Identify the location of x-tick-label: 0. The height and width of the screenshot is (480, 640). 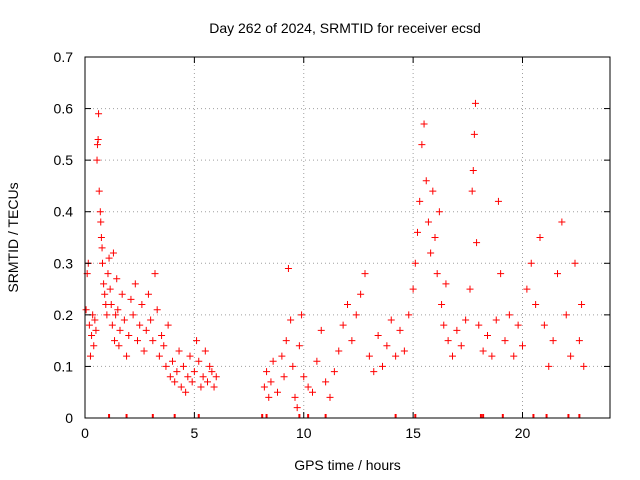
(85, 433).